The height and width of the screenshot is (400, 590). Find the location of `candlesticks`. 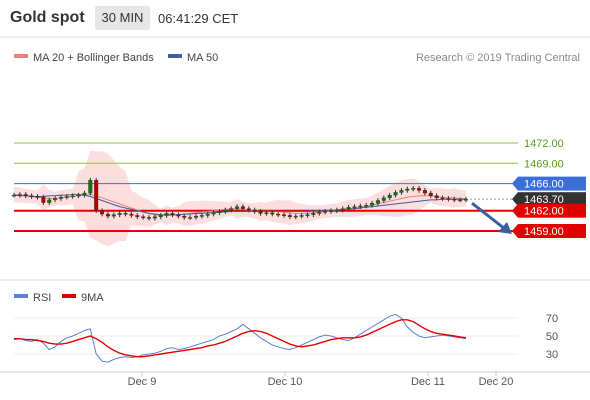

candlesticks is located at coordinates (240, 199).